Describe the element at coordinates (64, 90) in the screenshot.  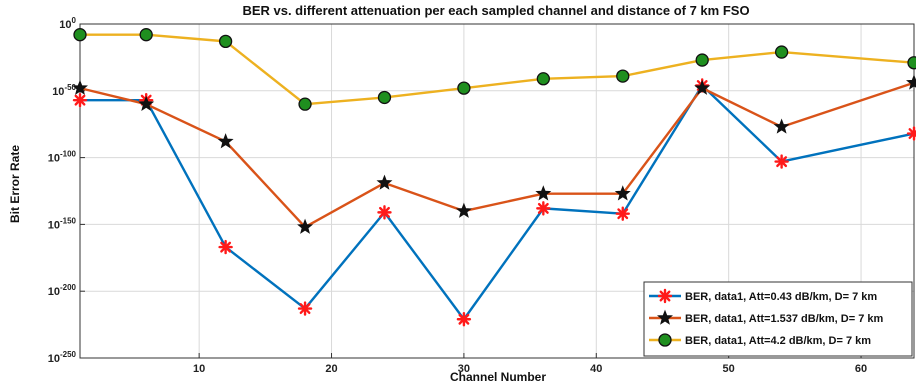
I see `y-tick-label: 10-50` at that location.